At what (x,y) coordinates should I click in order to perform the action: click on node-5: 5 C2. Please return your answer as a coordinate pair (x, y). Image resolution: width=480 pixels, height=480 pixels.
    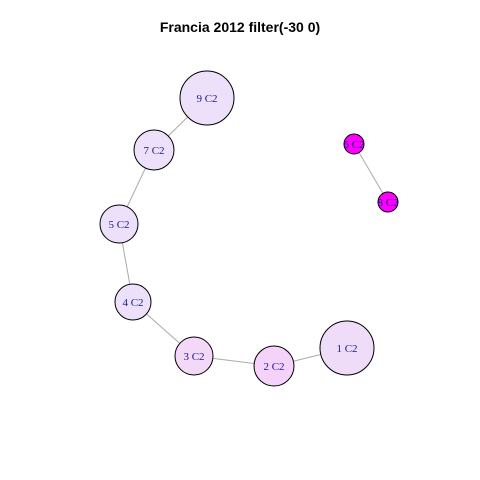
    Looking at the image, I should click on (119, 224).